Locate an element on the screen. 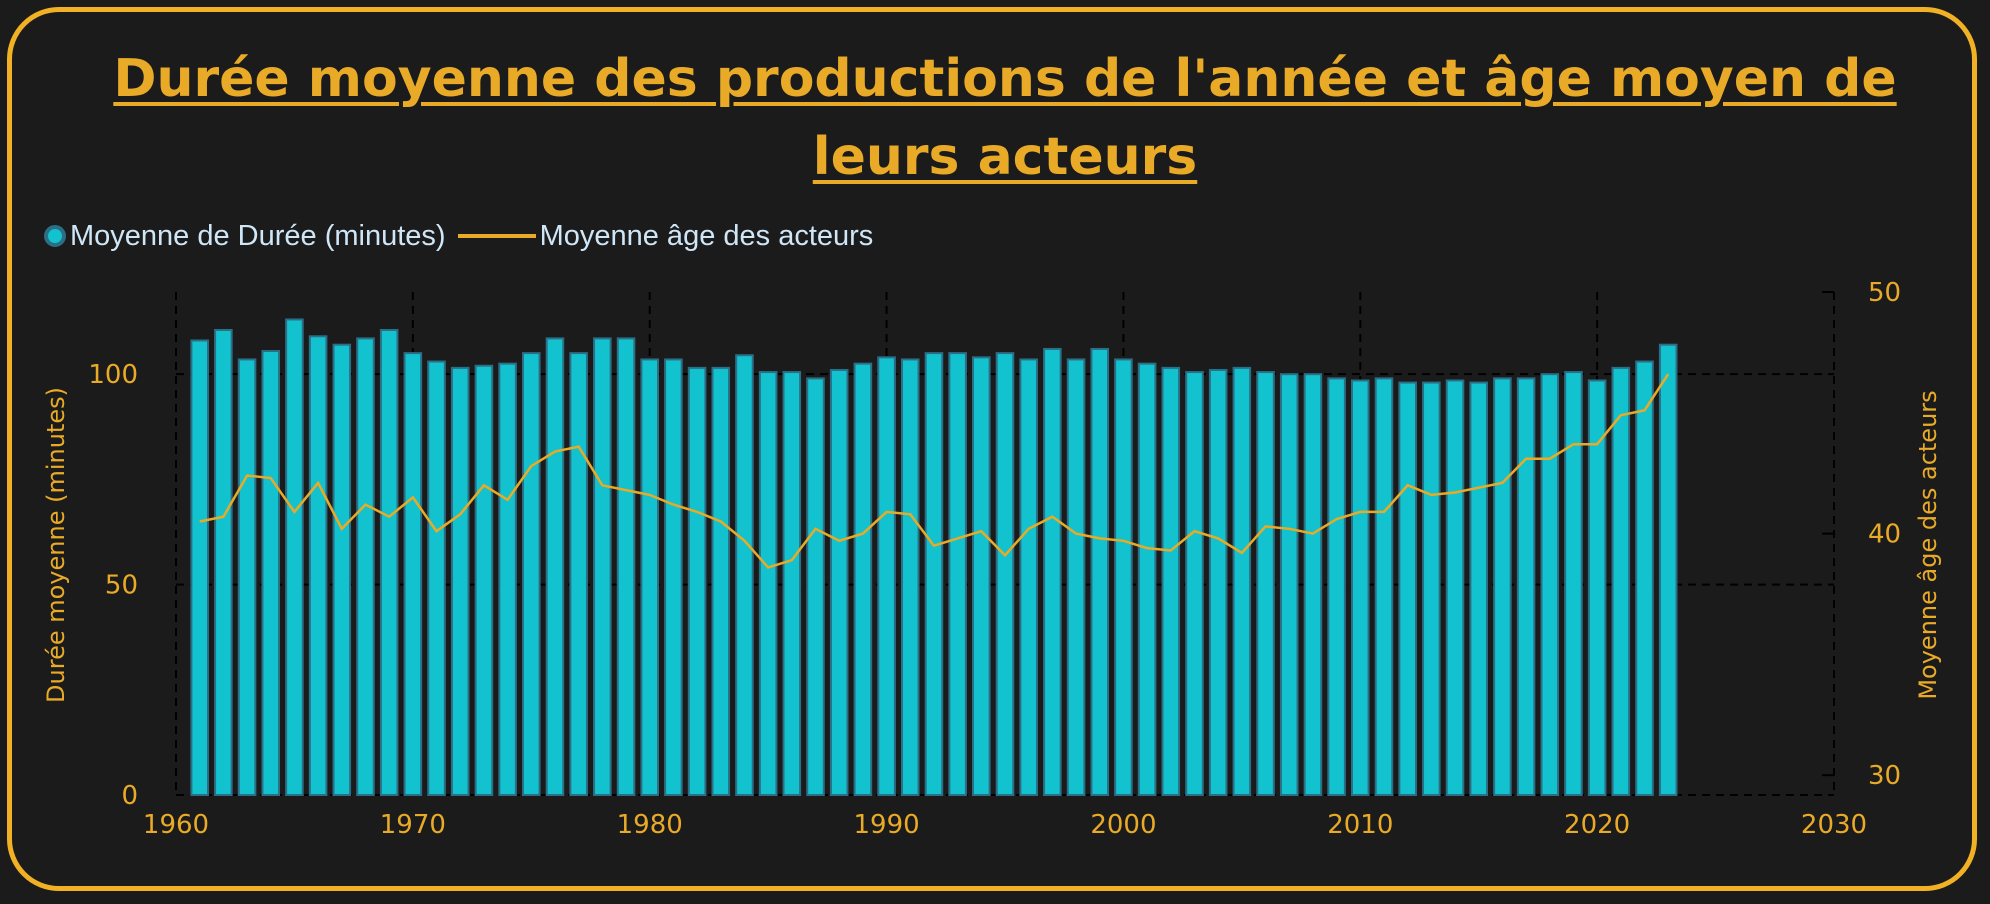 This screenshot has height=904, width=1990. bar-2010 is located at coordinates (1360, 587).